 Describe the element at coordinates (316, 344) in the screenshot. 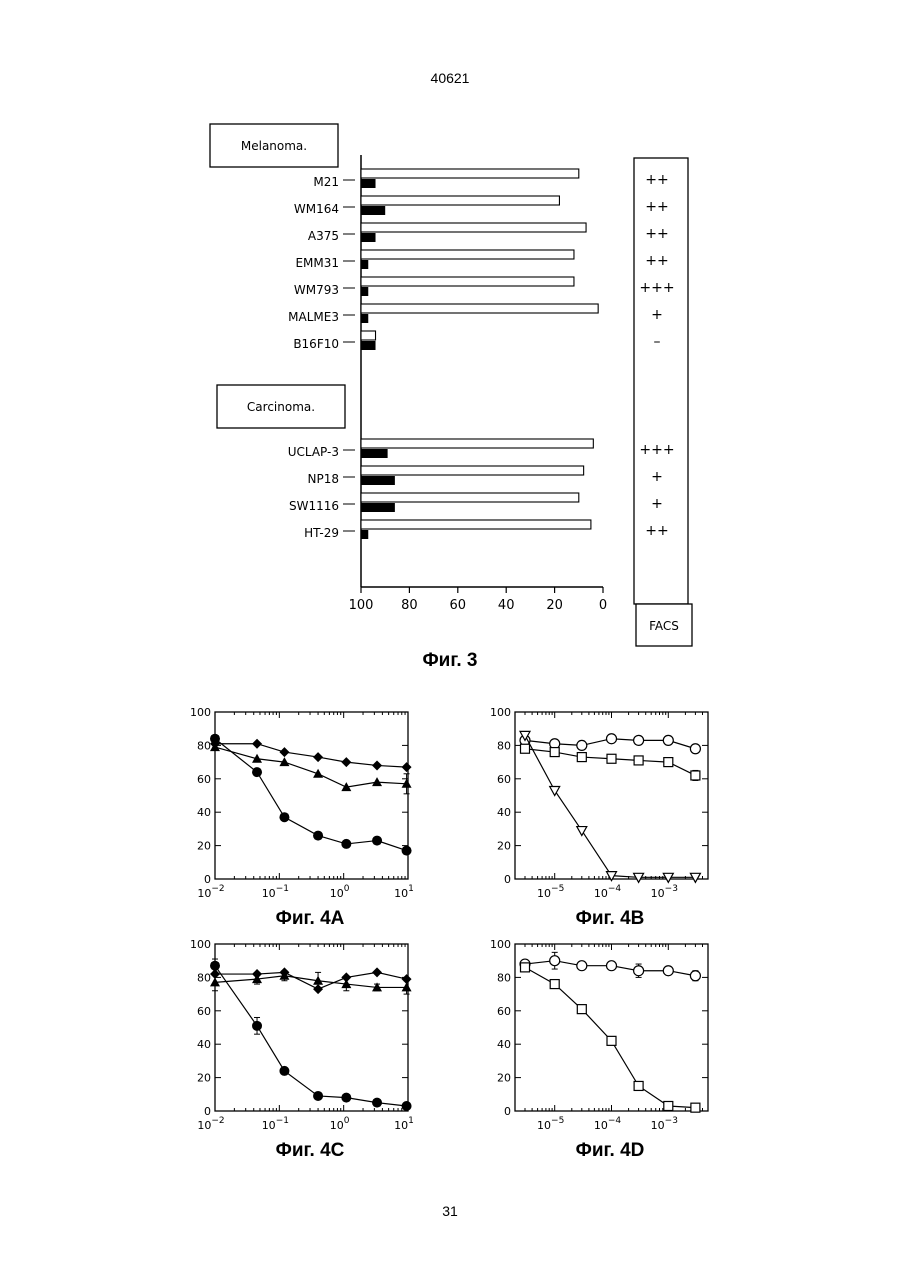

I see `fig3-category-label: B16F10` at that location.